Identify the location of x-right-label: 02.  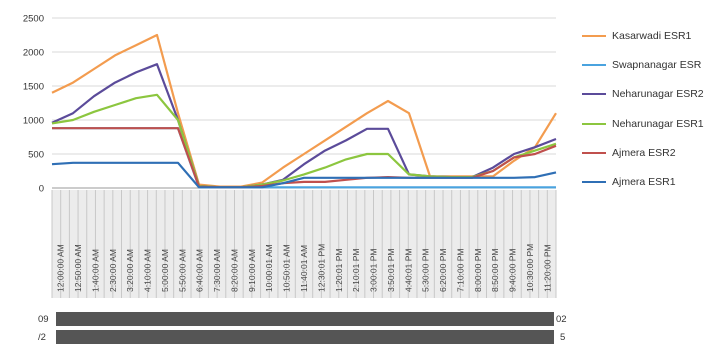
(561, 319).